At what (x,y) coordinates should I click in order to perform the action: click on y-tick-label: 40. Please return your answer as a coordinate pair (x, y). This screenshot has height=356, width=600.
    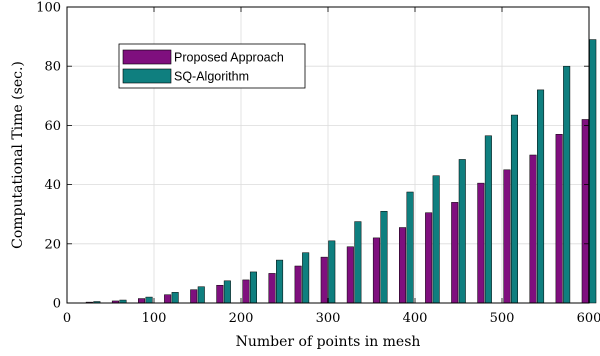
    Looking at the image, I should click on (52, 185).